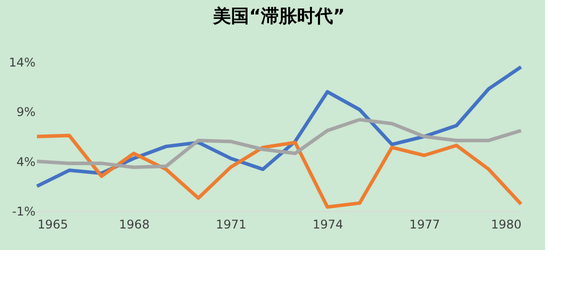 This screenshot has width=565, height=288. I want to click on chart-title: 美国“滞胀时代”, so click(278, 16).